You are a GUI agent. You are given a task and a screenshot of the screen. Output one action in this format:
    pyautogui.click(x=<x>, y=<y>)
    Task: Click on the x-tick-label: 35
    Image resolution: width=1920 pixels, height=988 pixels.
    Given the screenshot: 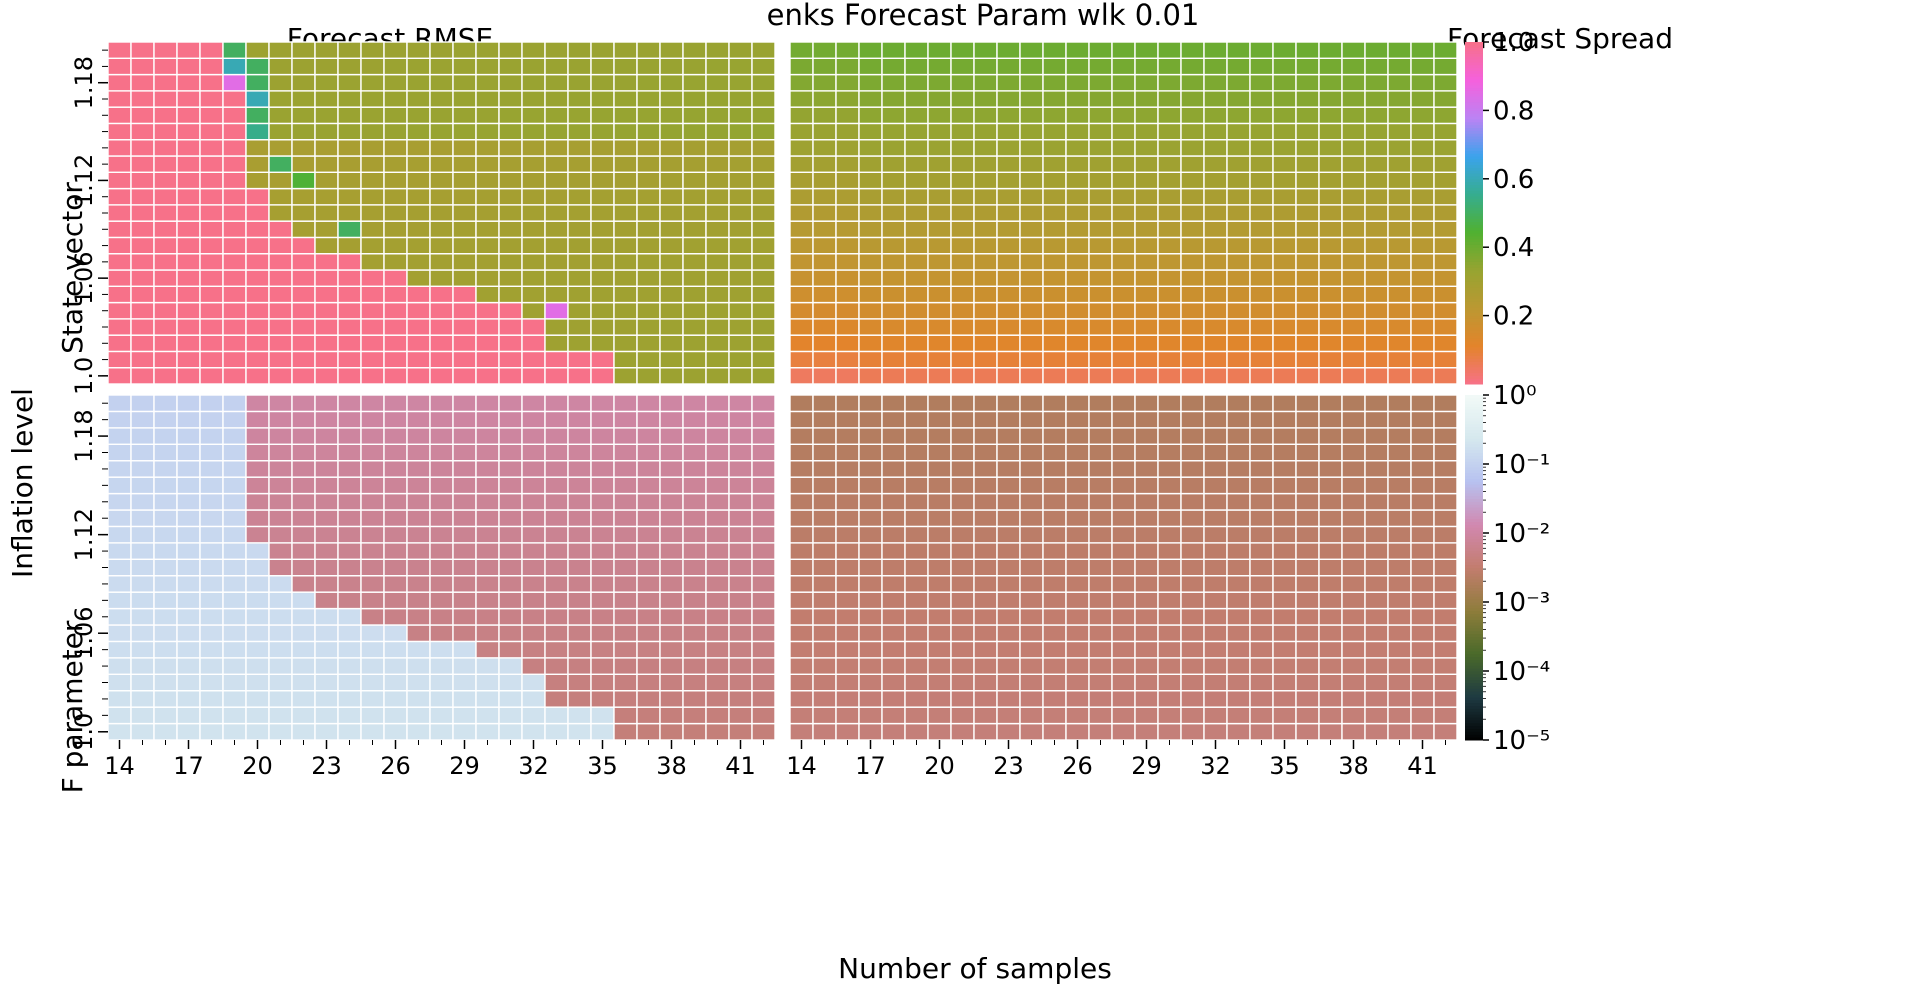 What is the action you would take?
    pyautogui.click(x=1284, y=766)
    